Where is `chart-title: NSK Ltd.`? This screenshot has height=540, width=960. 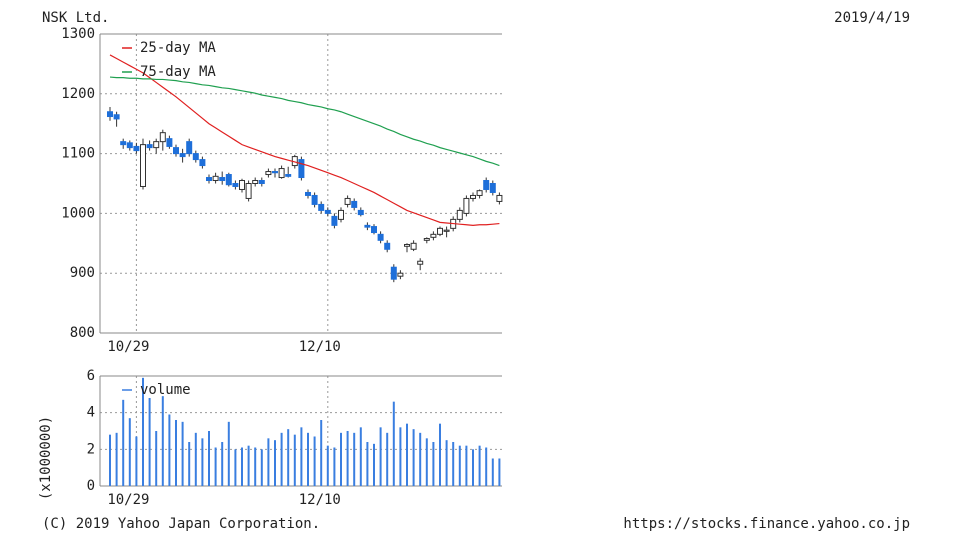
chart-title: NSK Ltd. is located at coordinates (75, 18).